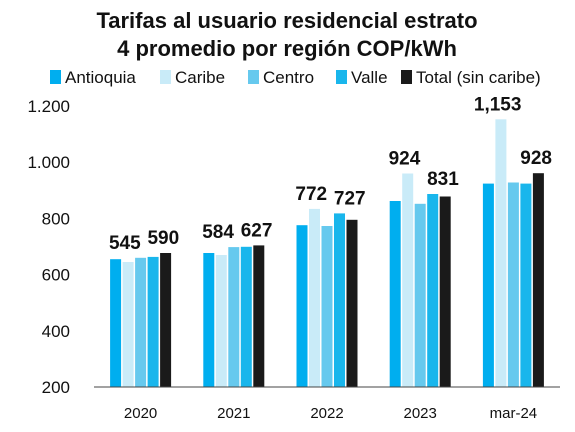  What do you see at coordinates (56, 218) in the screenshot?
I see `y-tick-label-800: 800` at bounding box center [56, 218].